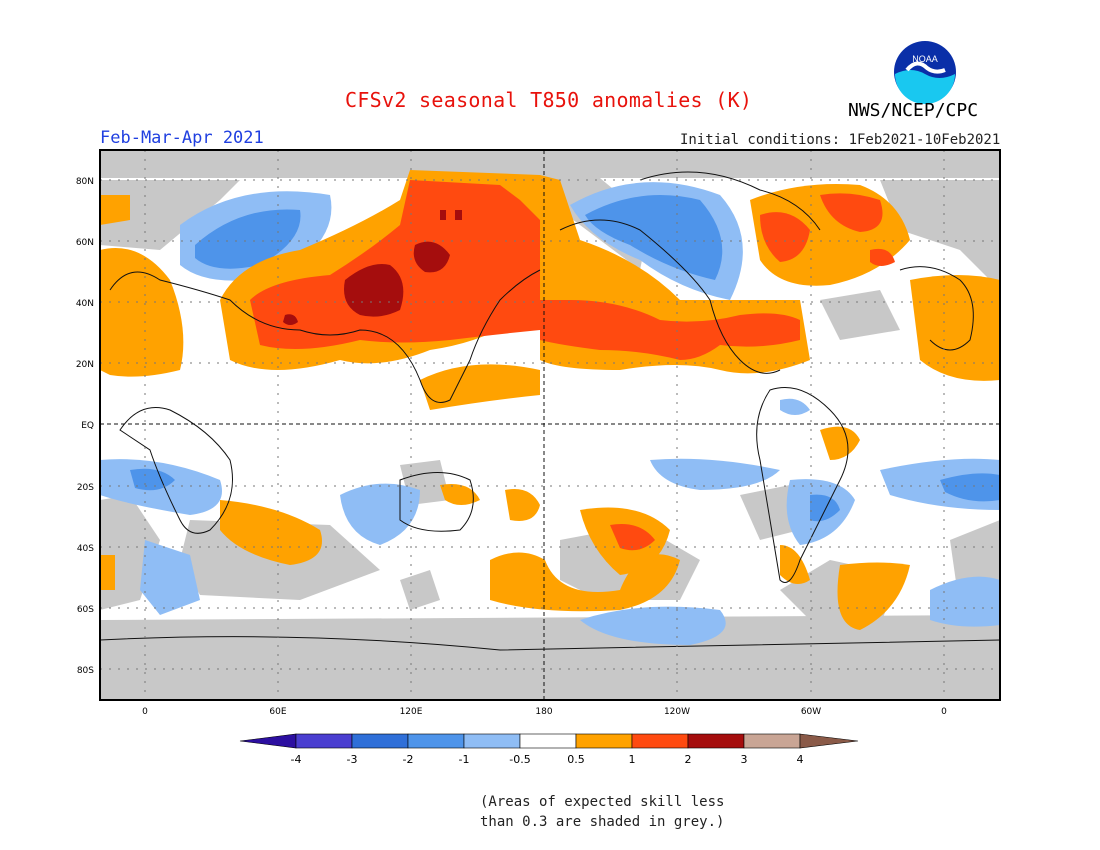 This screenshot has height=850, width=1100. What do you see at coordinates (85, 182) in the screenshot?
I see `lat-label: 80N` at bounding box center [85, 182].